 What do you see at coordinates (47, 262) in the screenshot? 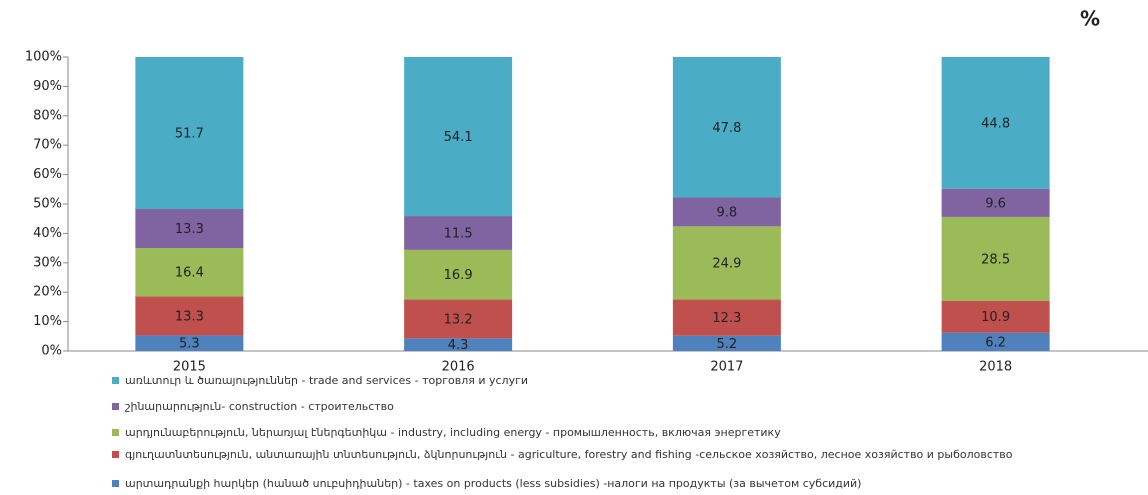
I see `y-tick-label: 30%` at bounding box center [47, 262].